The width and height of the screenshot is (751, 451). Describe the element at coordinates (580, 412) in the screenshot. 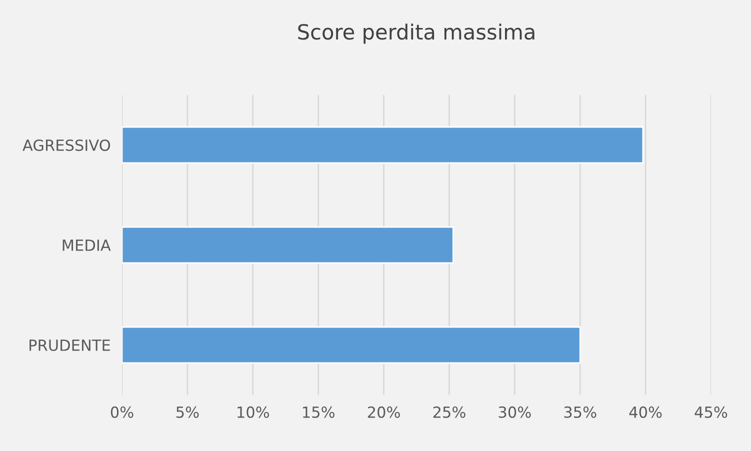

I see `x-tick-label: 35%` at that location.